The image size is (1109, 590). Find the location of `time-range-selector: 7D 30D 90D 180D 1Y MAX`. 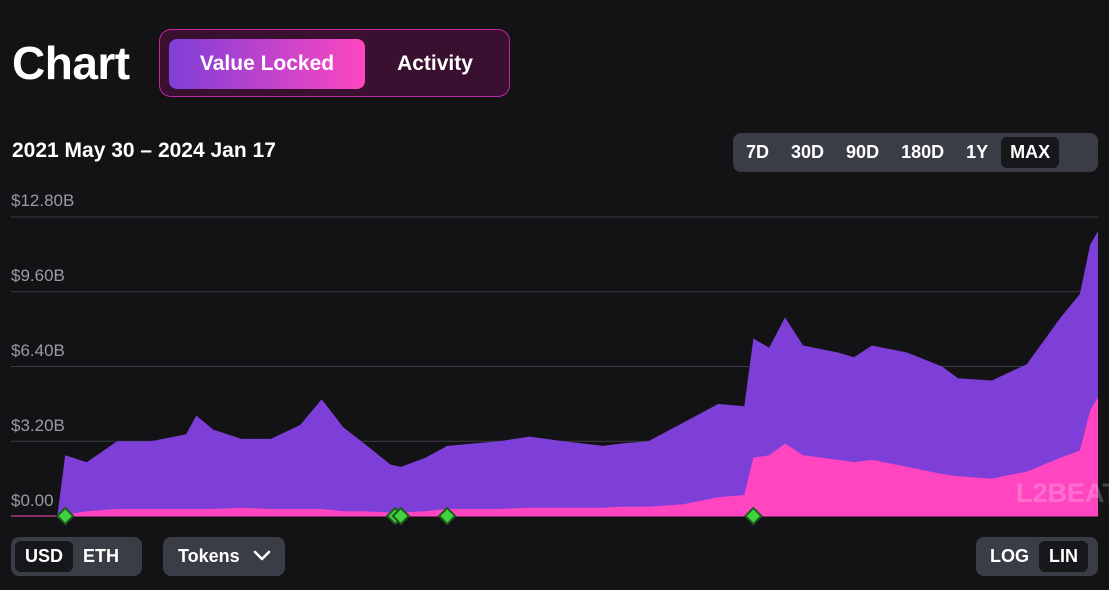

time-range-selector: 7D 30D 90D 180D 1Y MAX is located at coordinates (915, 152).